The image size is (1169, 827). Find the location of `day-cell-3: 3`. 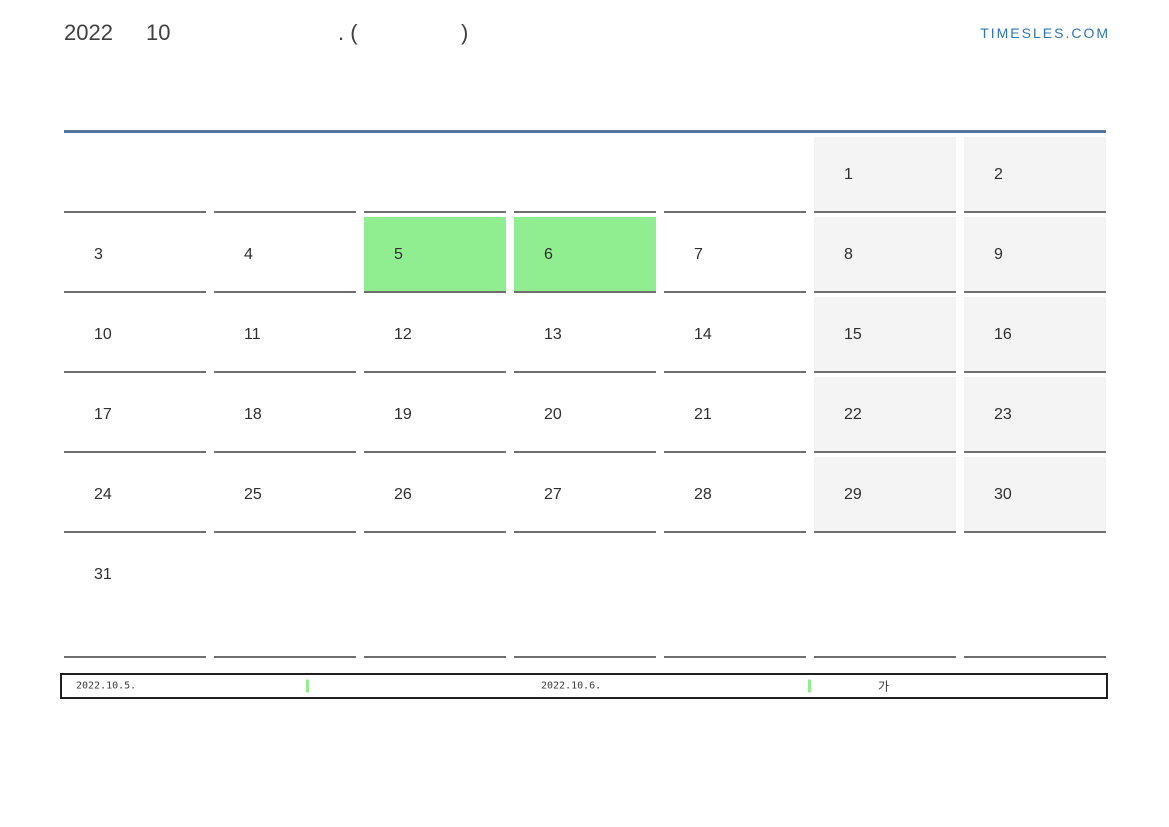

day-cell-3: 3 is located at coordinates (135, 253).